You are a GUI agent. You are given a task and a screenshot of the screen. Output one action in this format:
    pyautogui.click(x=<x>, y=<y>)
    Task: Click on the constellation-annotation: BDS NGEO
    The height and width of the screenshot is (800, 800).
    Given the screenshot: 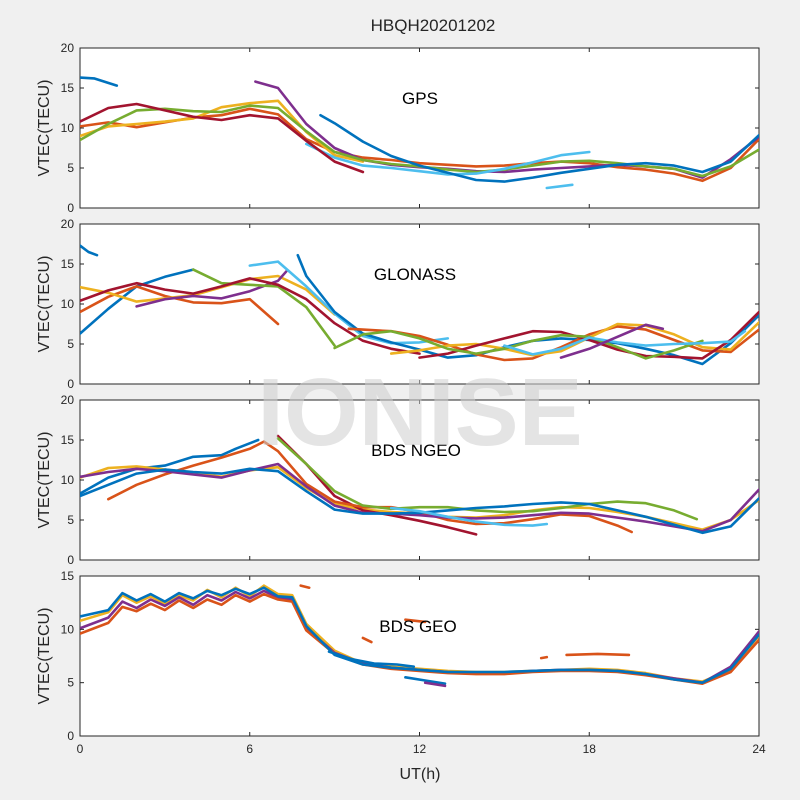 What is the action you would take?
    pyautogui.click(x=416, y=450)
    